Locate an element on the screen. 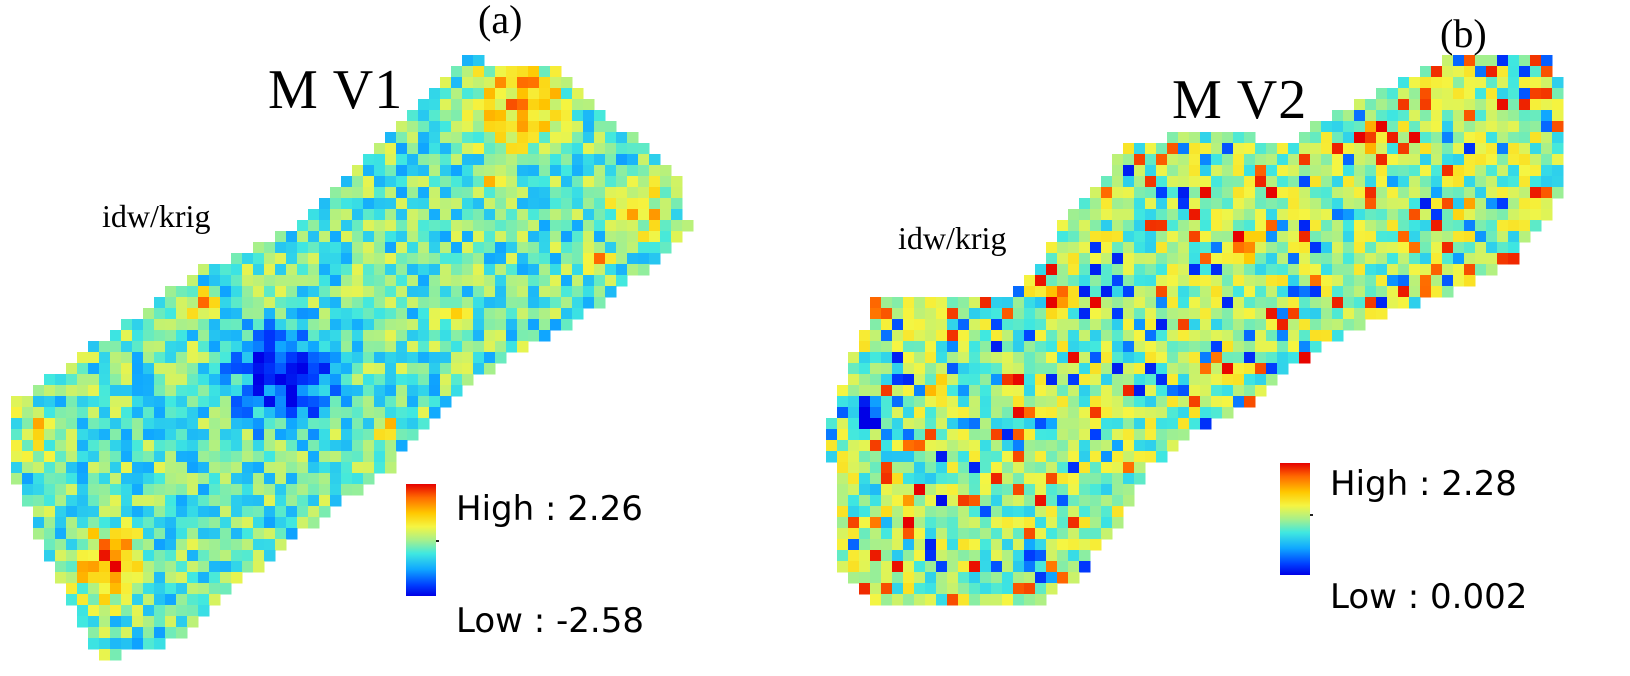 Image resolution: width=1630 pixels, height=676 pixels. method-label-b: idw/krig is located at coordinates (952, 238).